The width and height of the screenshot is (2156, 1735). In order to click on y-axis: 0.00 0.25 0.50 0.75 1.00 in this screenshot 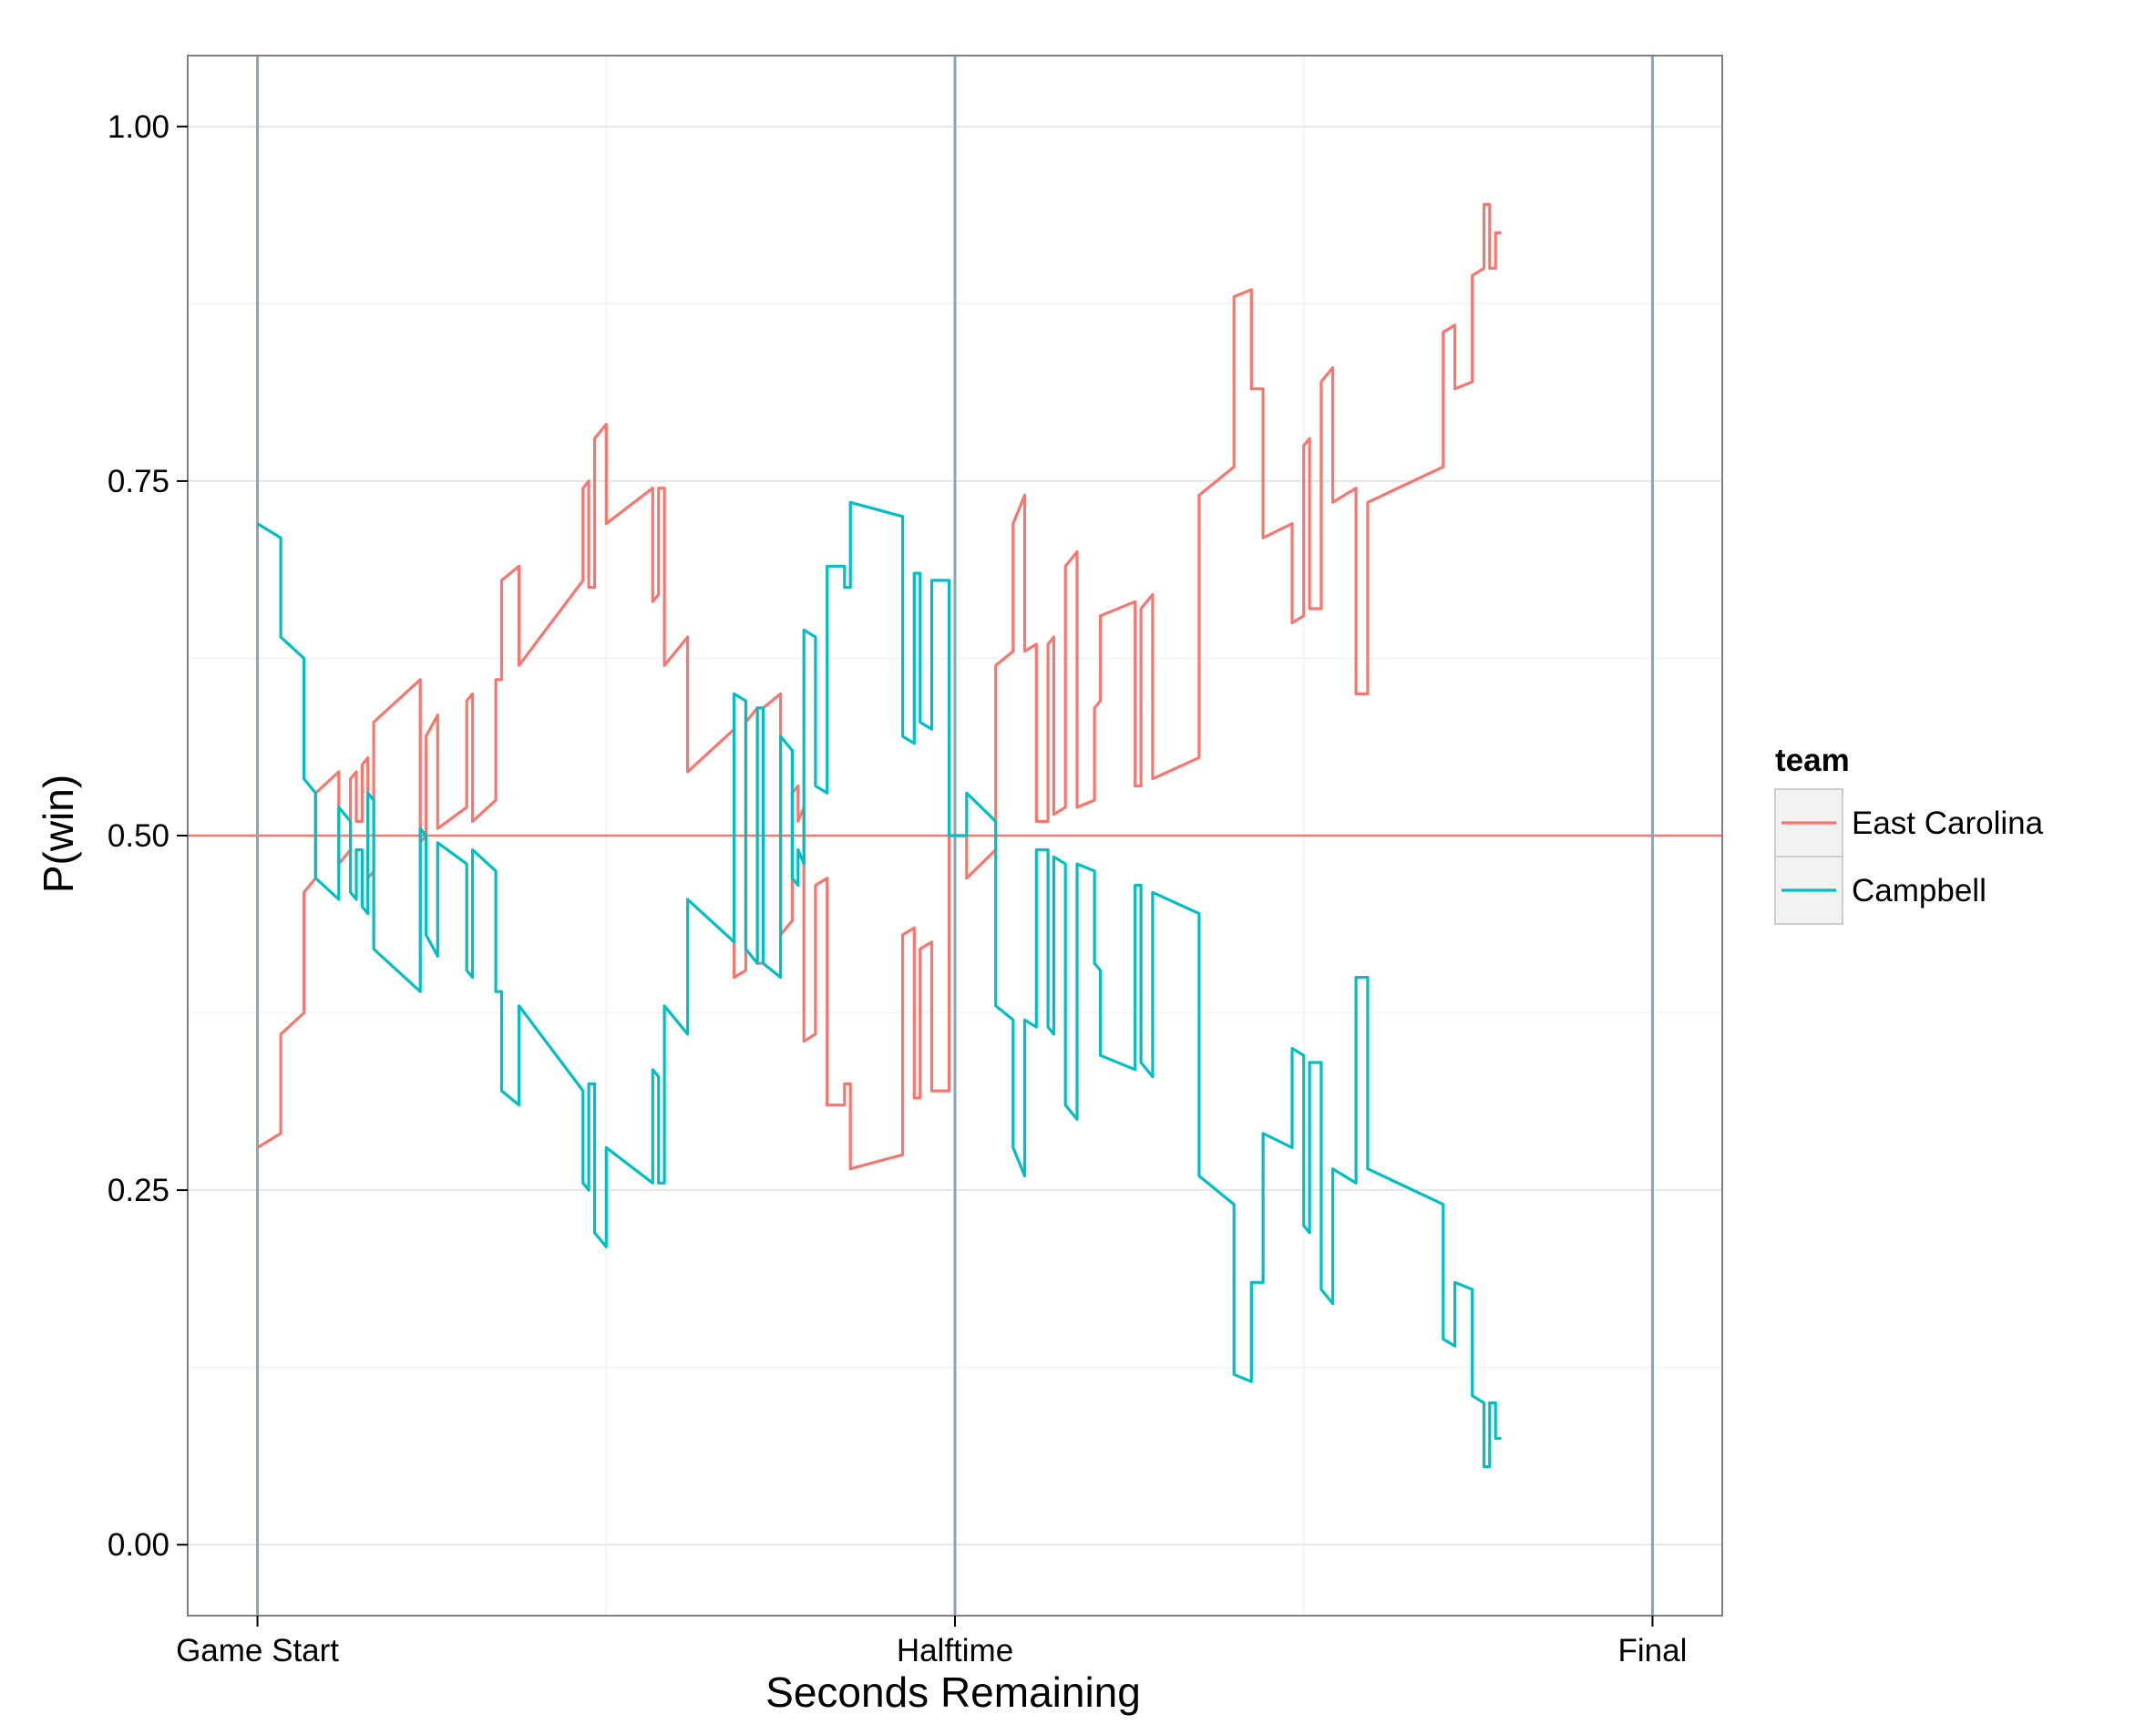, I will do `click(148, 836)`.